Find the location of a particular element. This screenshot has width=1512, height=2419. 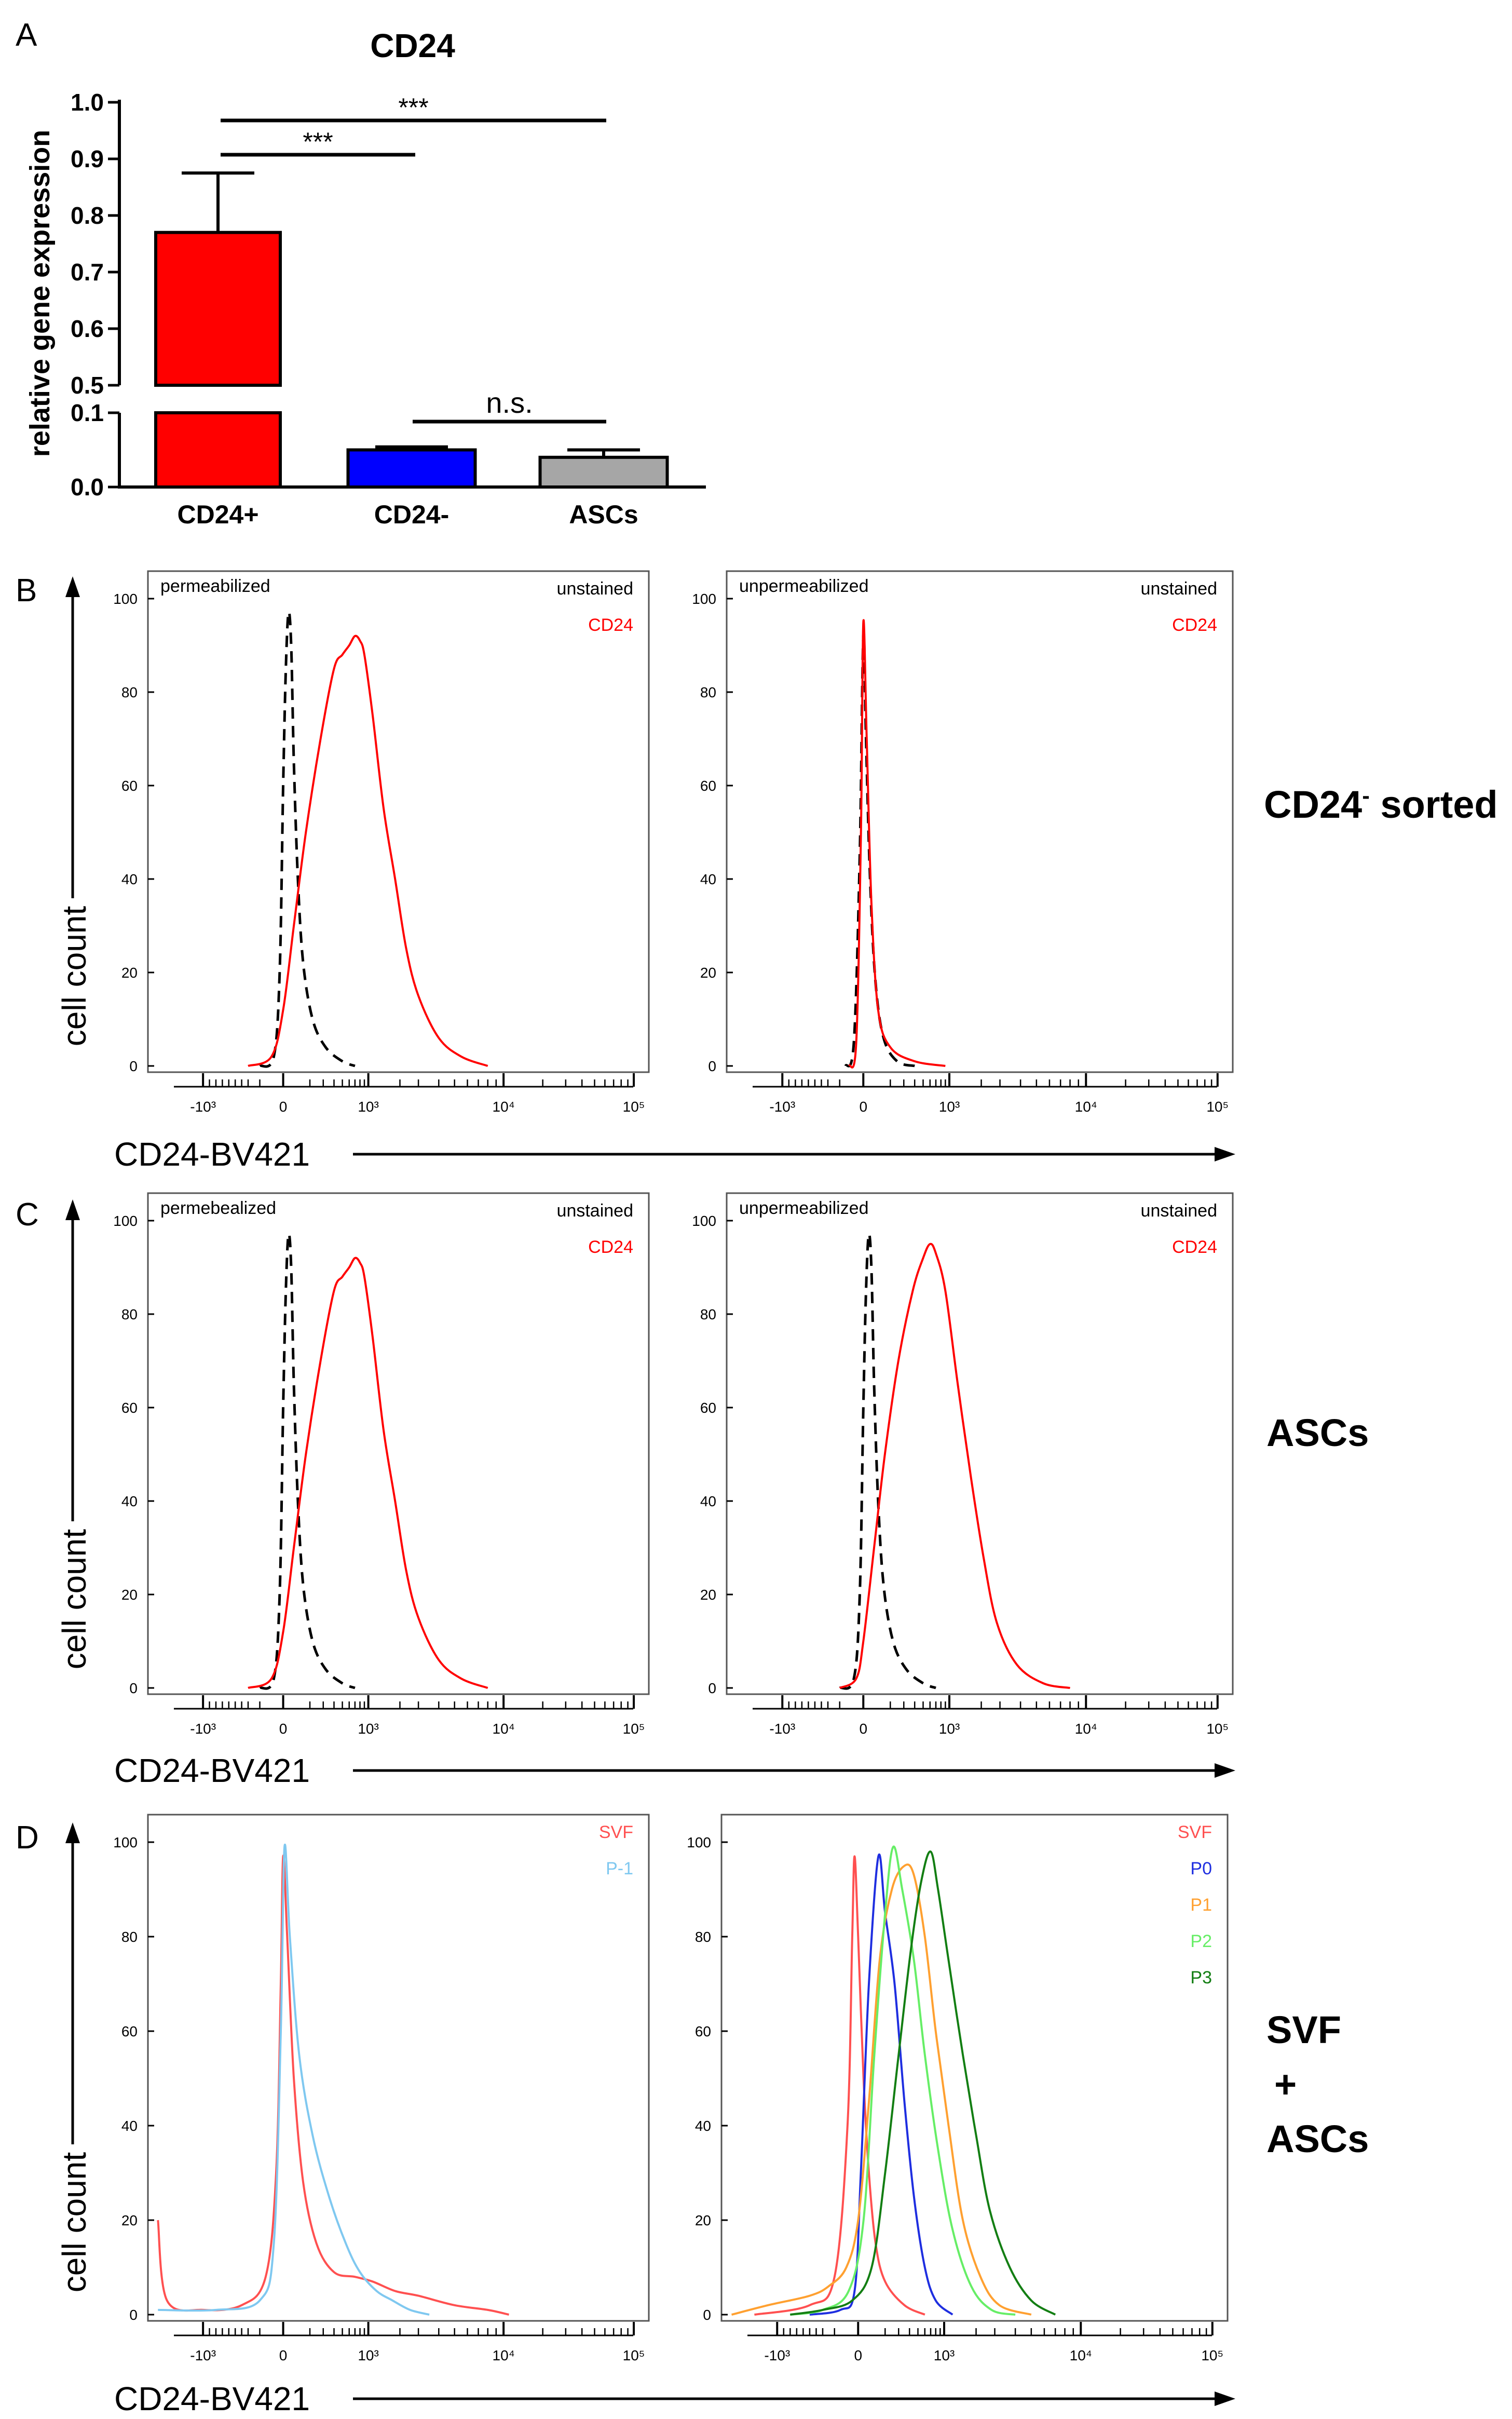

chart-a-bar-upper-CD24+ is located at coordinates (218, 309).